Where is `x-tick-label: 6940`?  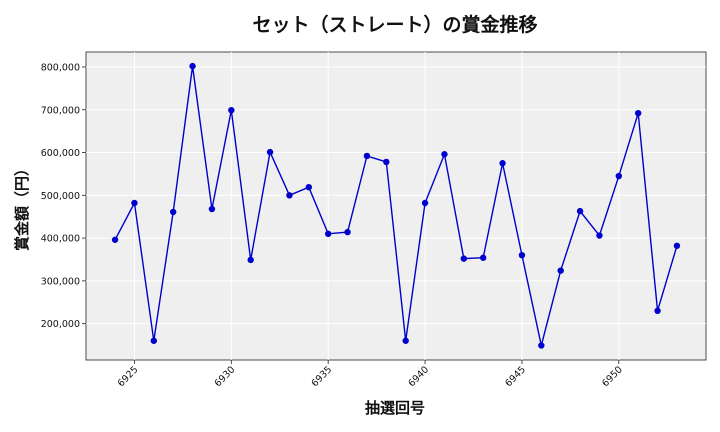 x-tick-label: 6940 is located at coordinates (418, 376).